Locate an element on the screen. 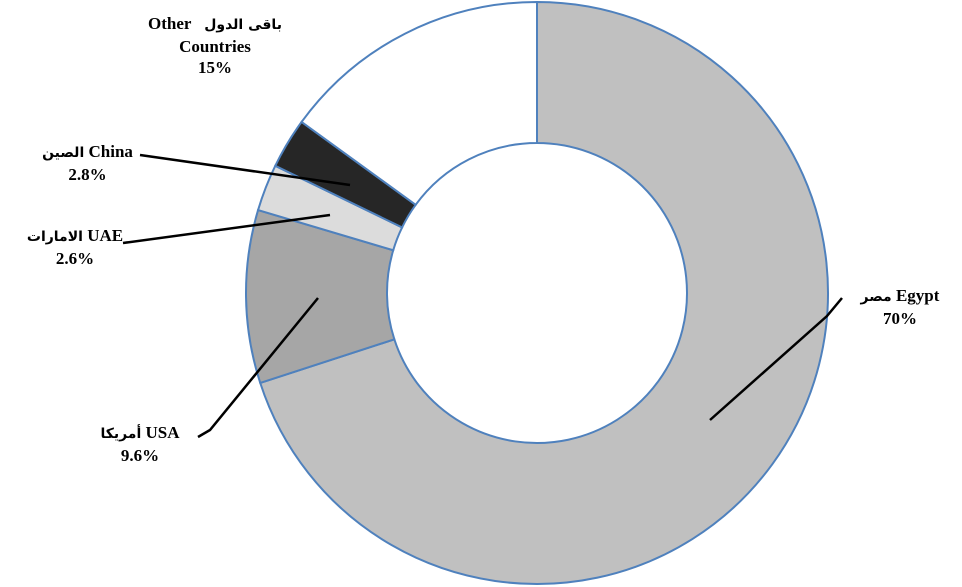 The height and width of the screenshot is (587, 962). label-china: الصين China 2.8% is located at coordinates (87, 163).